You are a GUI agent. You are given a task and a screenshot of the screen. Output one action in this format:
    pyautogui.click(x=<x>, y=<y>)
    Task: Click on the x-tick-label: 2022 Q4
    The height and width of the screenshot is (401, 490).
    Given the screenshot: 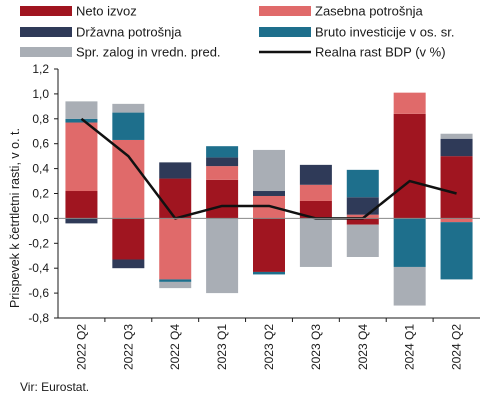 What is the action you would take?
    pyautogui.click(x=175, y=347)
    